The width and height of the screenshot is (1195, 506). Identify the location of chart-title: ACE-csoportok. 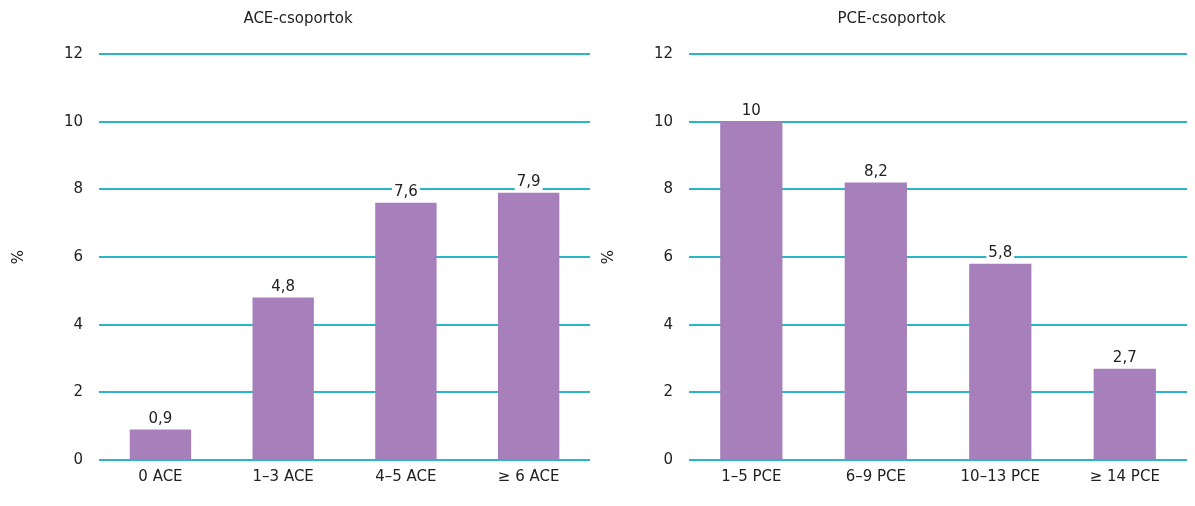
(298, 17).